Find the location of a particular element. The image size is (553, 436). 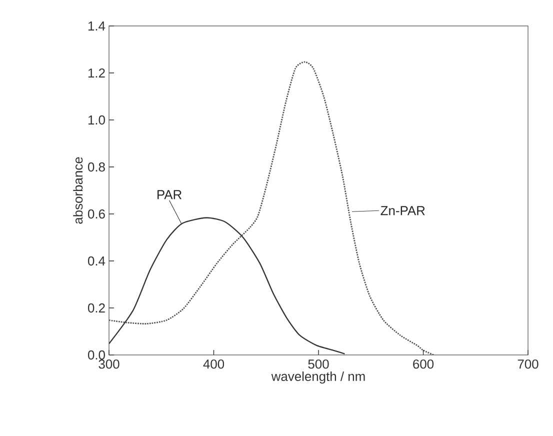

y-tick-label: 0.8 is located at coordinates (96, 167).